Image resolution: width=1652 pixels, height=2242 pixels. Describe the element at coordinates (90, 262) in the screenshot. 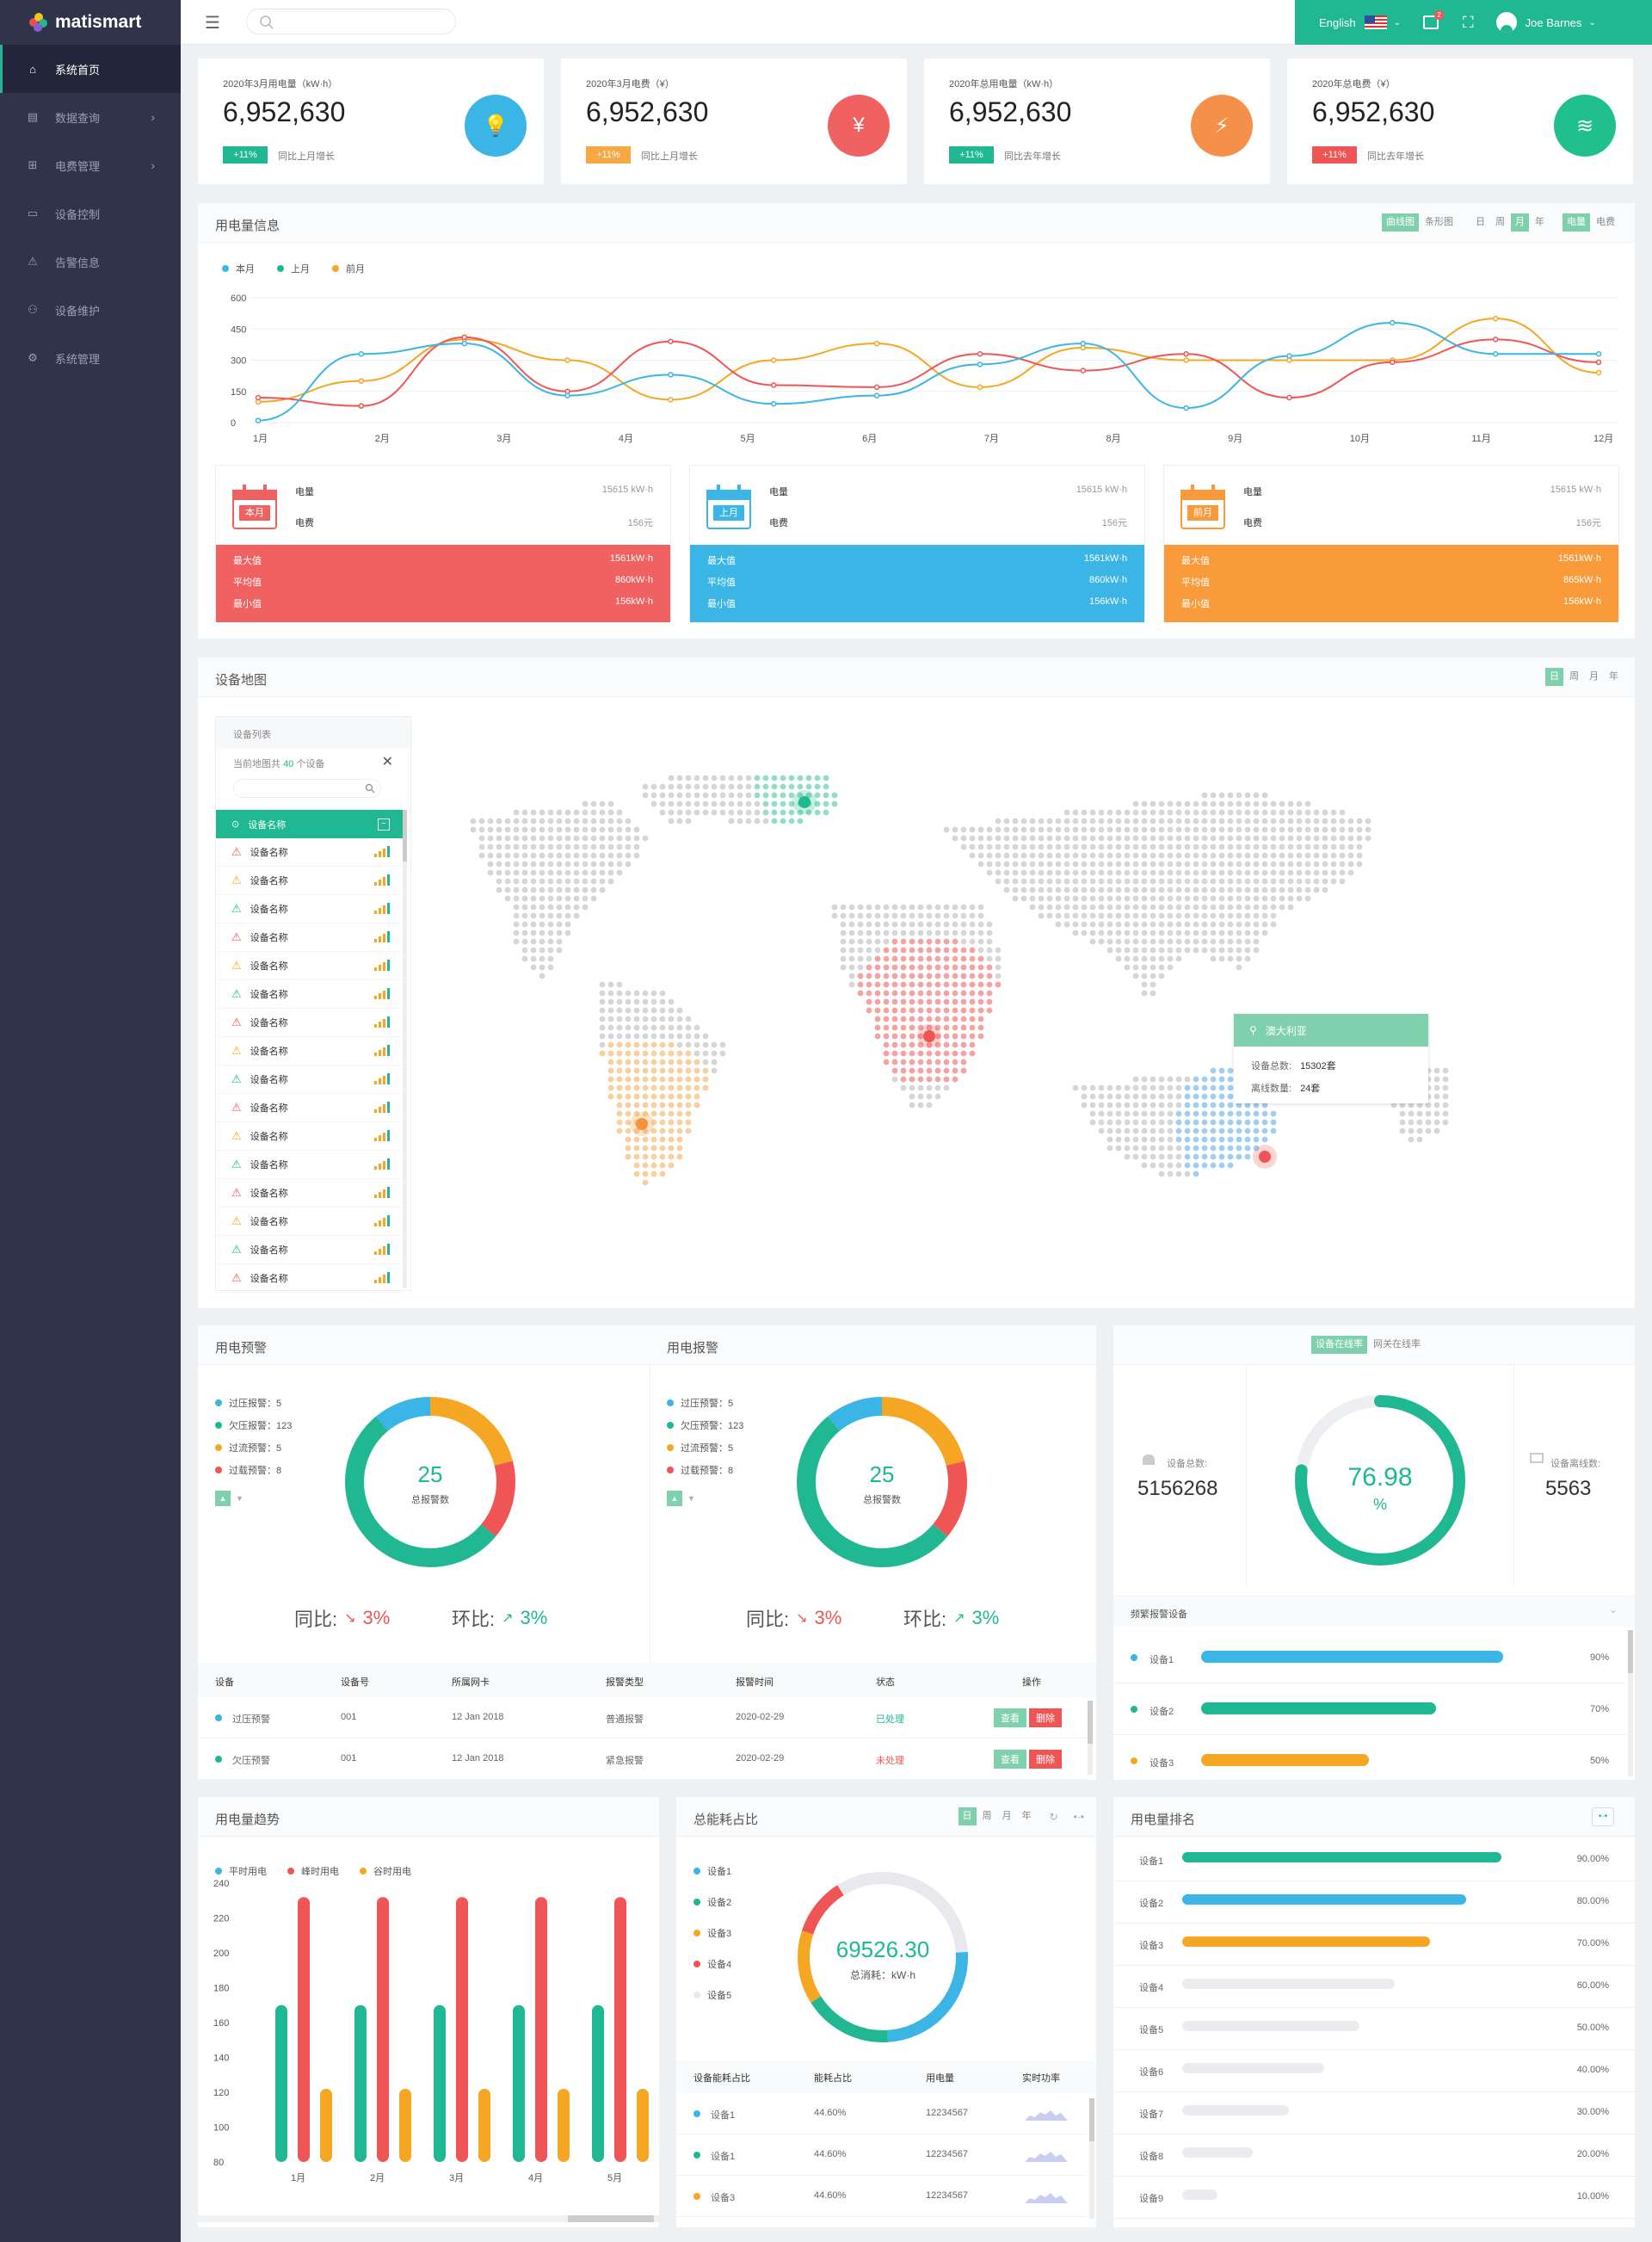

I see `sidebar-item: ⚠ 告警信息` at that location.